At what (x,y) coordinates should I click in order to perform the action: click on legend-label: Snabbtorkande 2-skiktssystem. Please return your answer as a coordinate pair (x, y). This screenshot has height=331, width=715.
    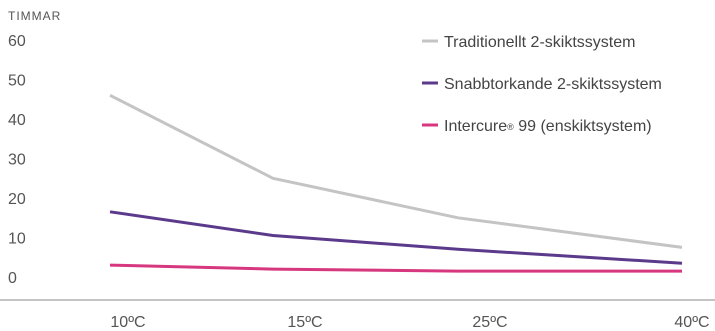
    Looking at the image, I should click on (553, 84).